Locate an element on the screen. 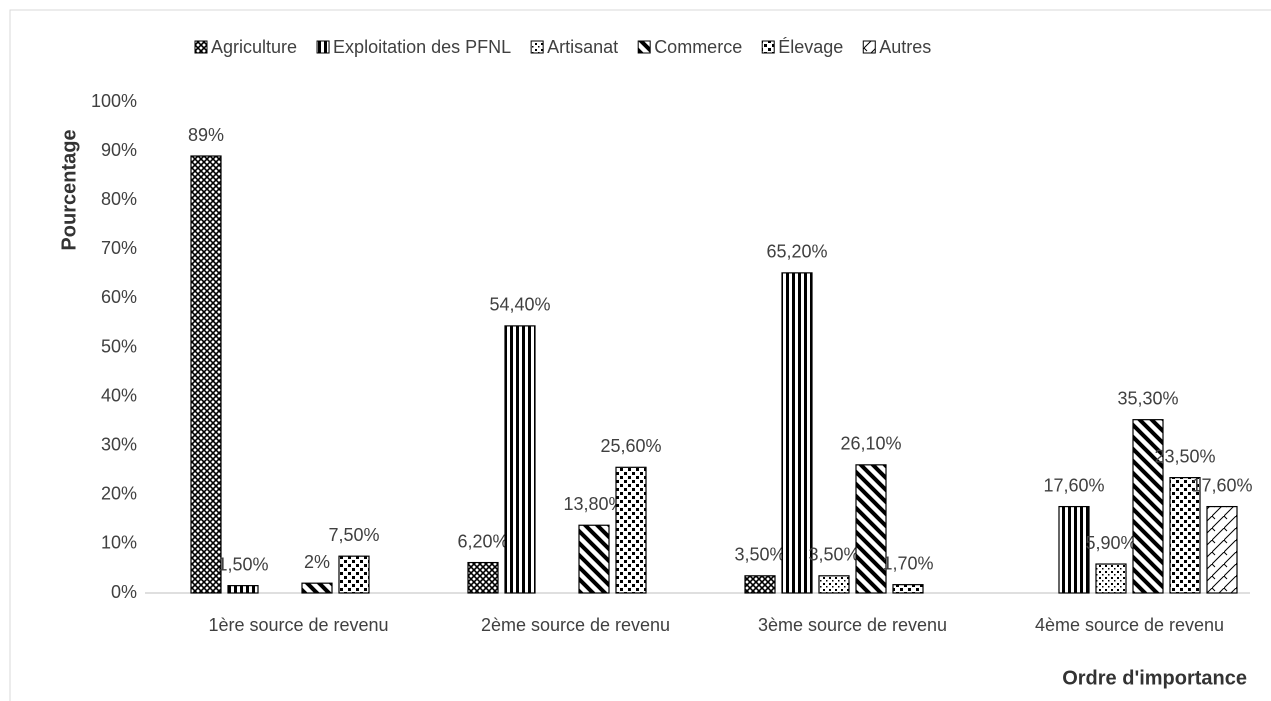 The width and height of the screenshot is (1271, 701). x-tick-label: 4ème source de revenu is located at coordinates (1129, 625).